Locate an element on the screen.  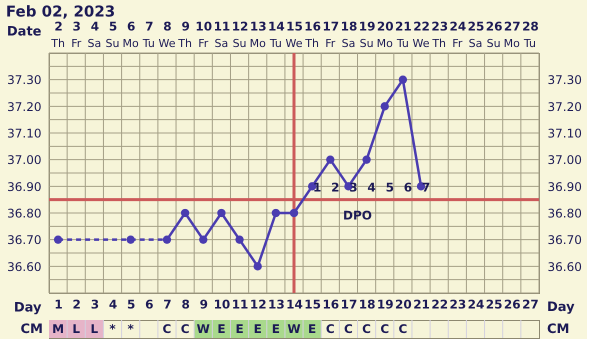
x2-tick-label: 24 is located at coordinates (457, 27).